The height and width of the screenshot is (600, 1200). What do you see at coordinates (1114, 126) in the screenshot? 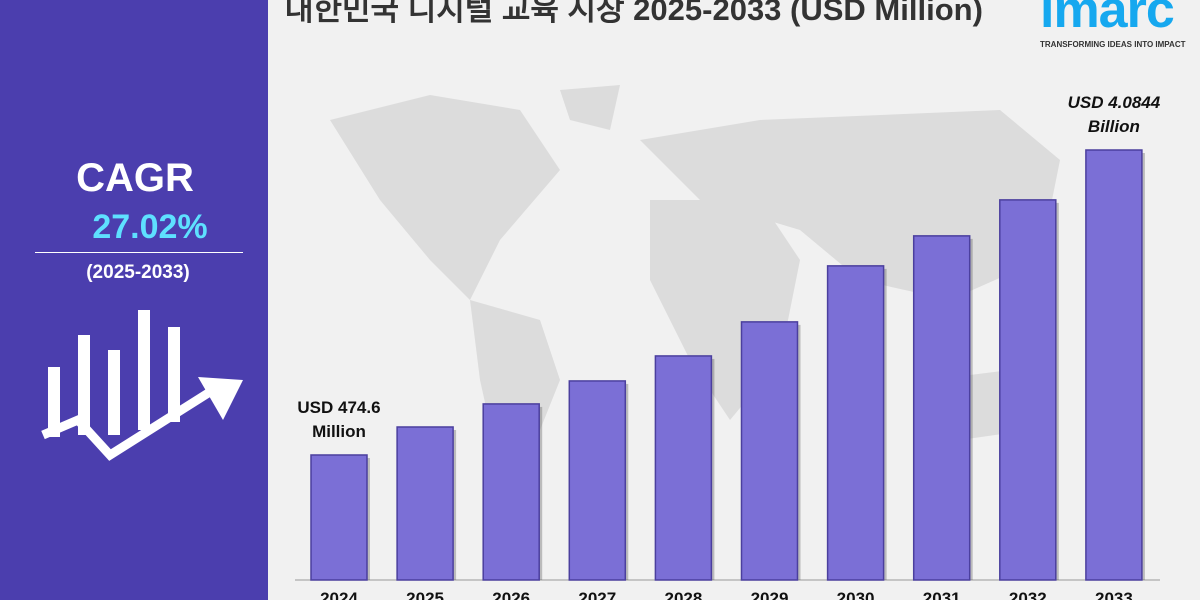
I see `data-label-unit: Billion` at bounding box center [1114, 126].